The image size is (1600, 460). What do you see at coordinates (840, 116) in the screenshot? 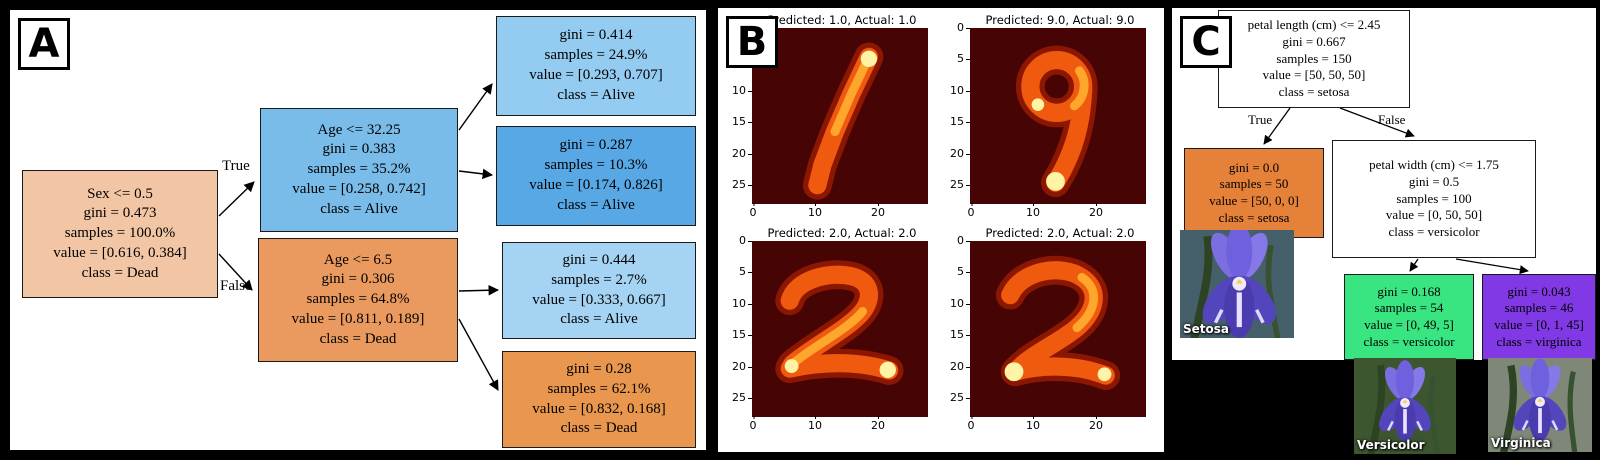
I see `digit-1-image` at bounding box center [840, 116].